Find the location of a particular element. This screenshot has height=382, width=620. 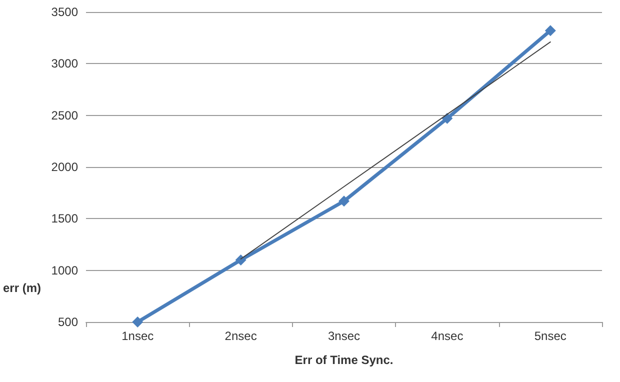

y-tick-label: 1500 is located at coordinates (64, 219).